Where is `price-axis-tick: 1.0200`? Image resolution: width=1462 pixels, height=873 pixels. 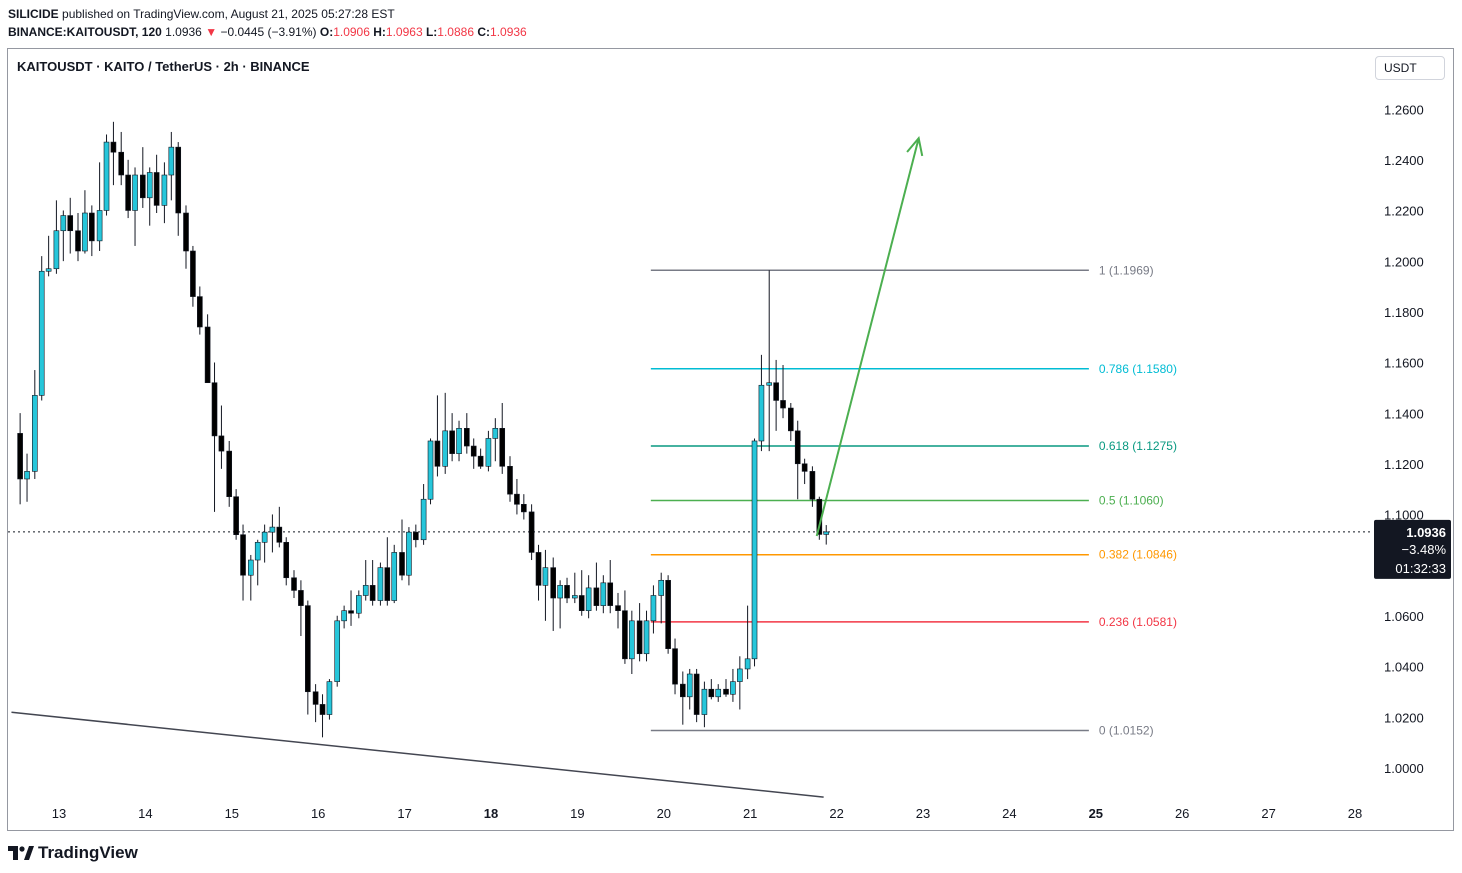
price-axis-tick: 1.0200 is located at coordinates (1404, 717).